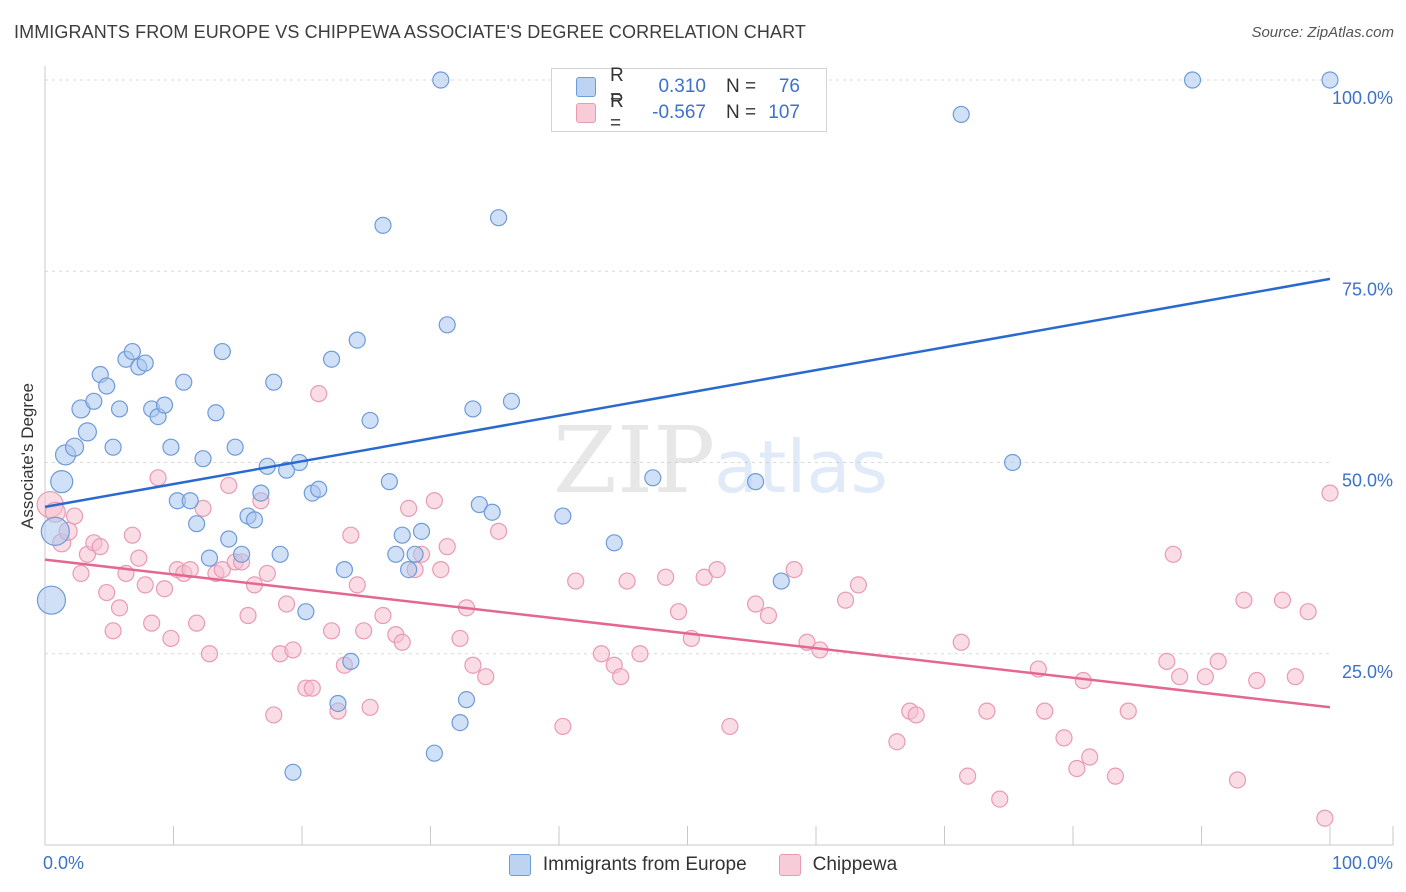  What do you see at coordinates (586, 113) in the screenshot?
I see `legend-swatch-chippewa` at bounding box center [586, 113].